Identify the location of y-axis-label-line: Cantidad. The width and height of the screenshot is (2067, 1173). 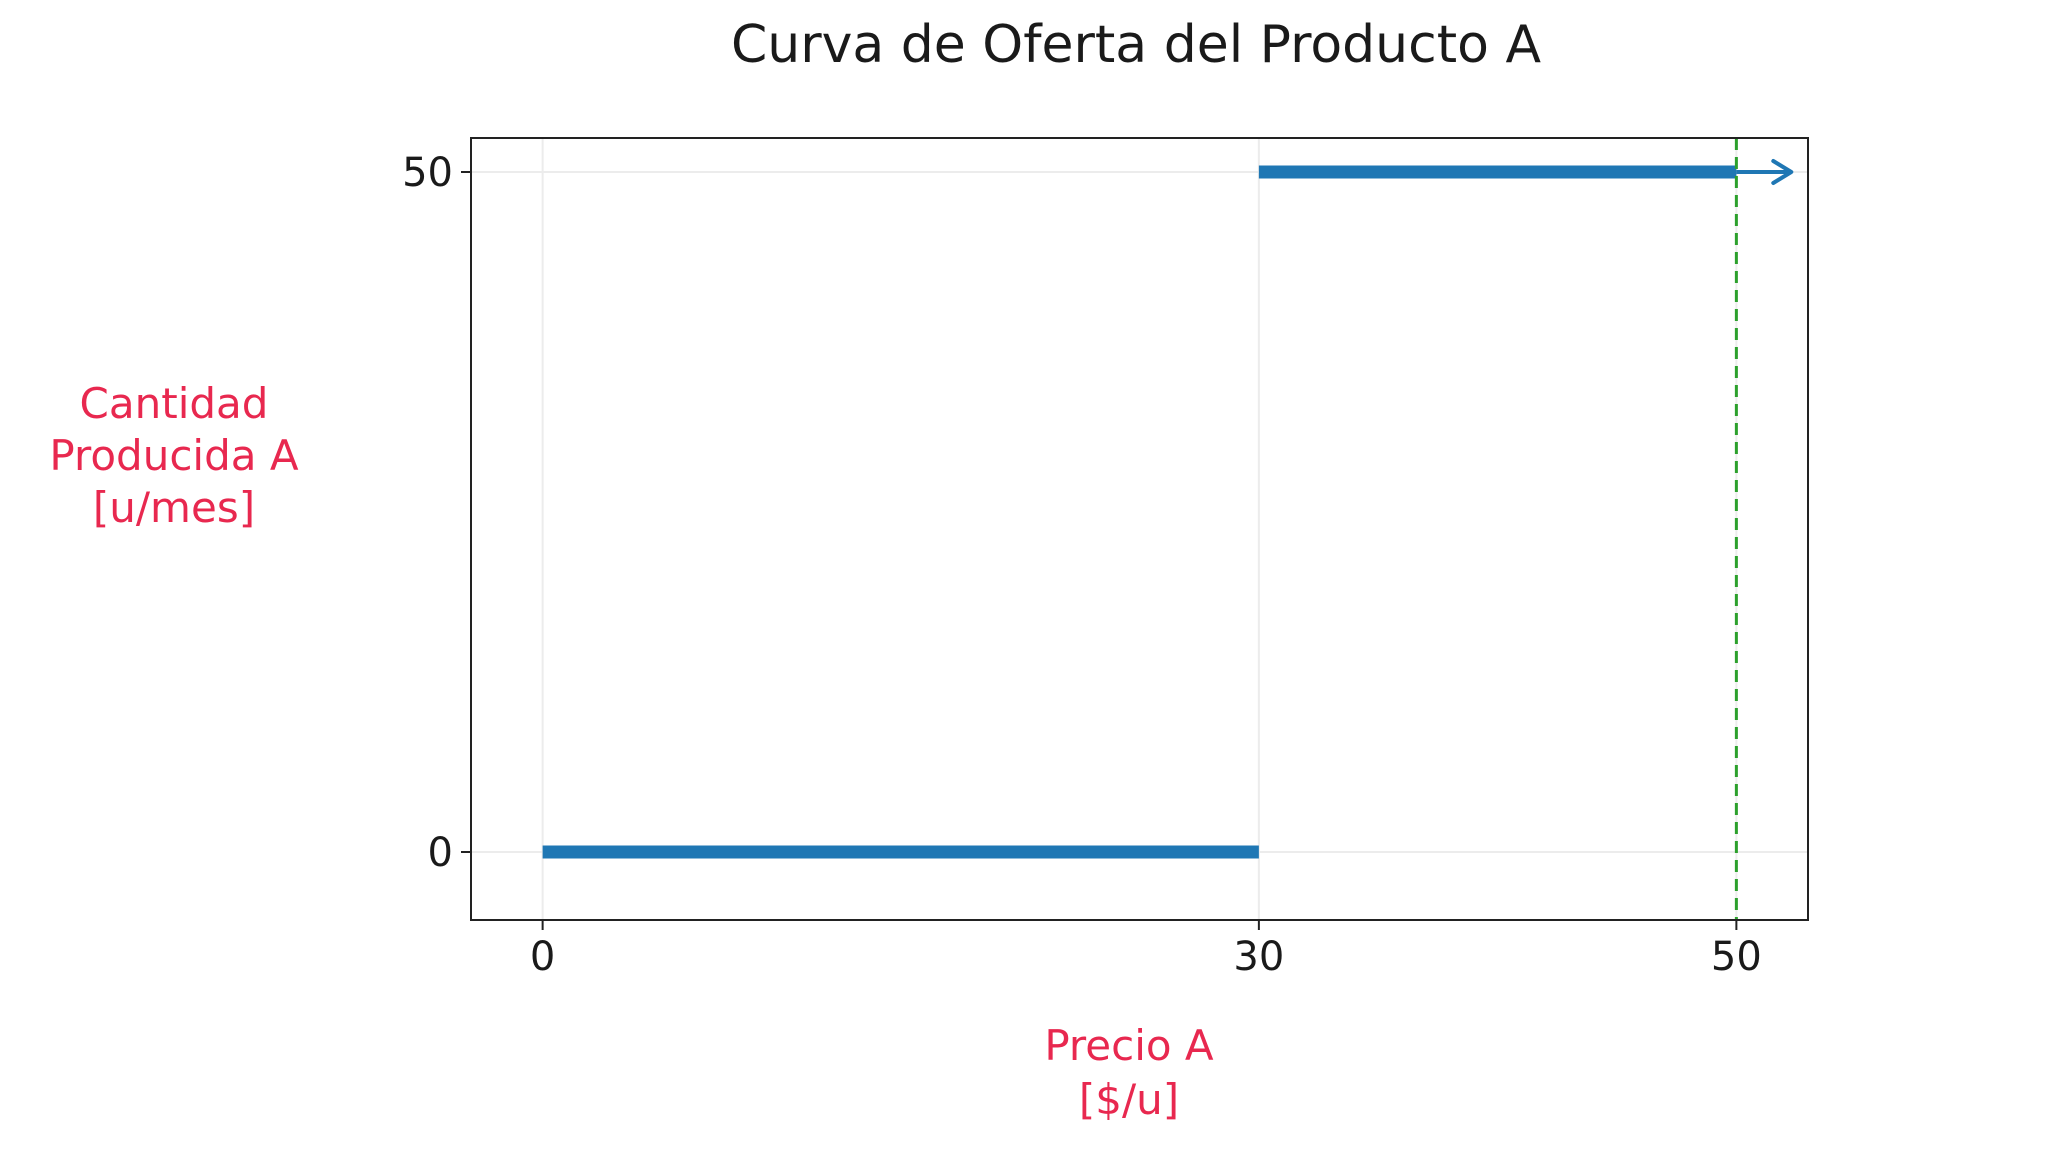
(174, 403).